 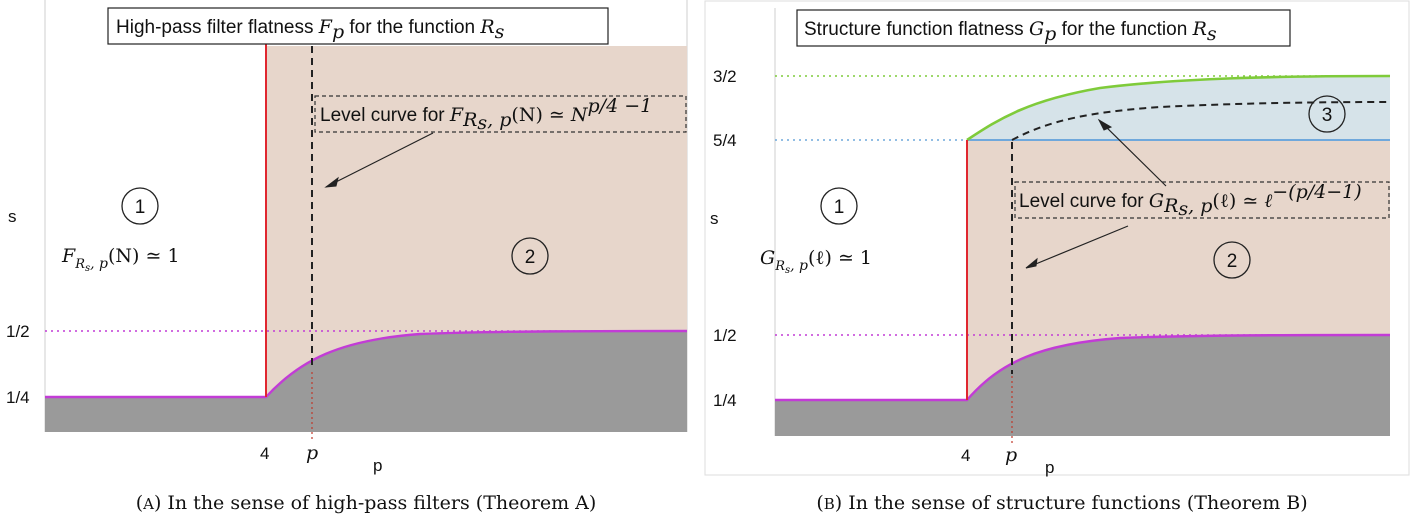 I want to click on panel-b-arrow-up-head, so click(x=1105, y=124).